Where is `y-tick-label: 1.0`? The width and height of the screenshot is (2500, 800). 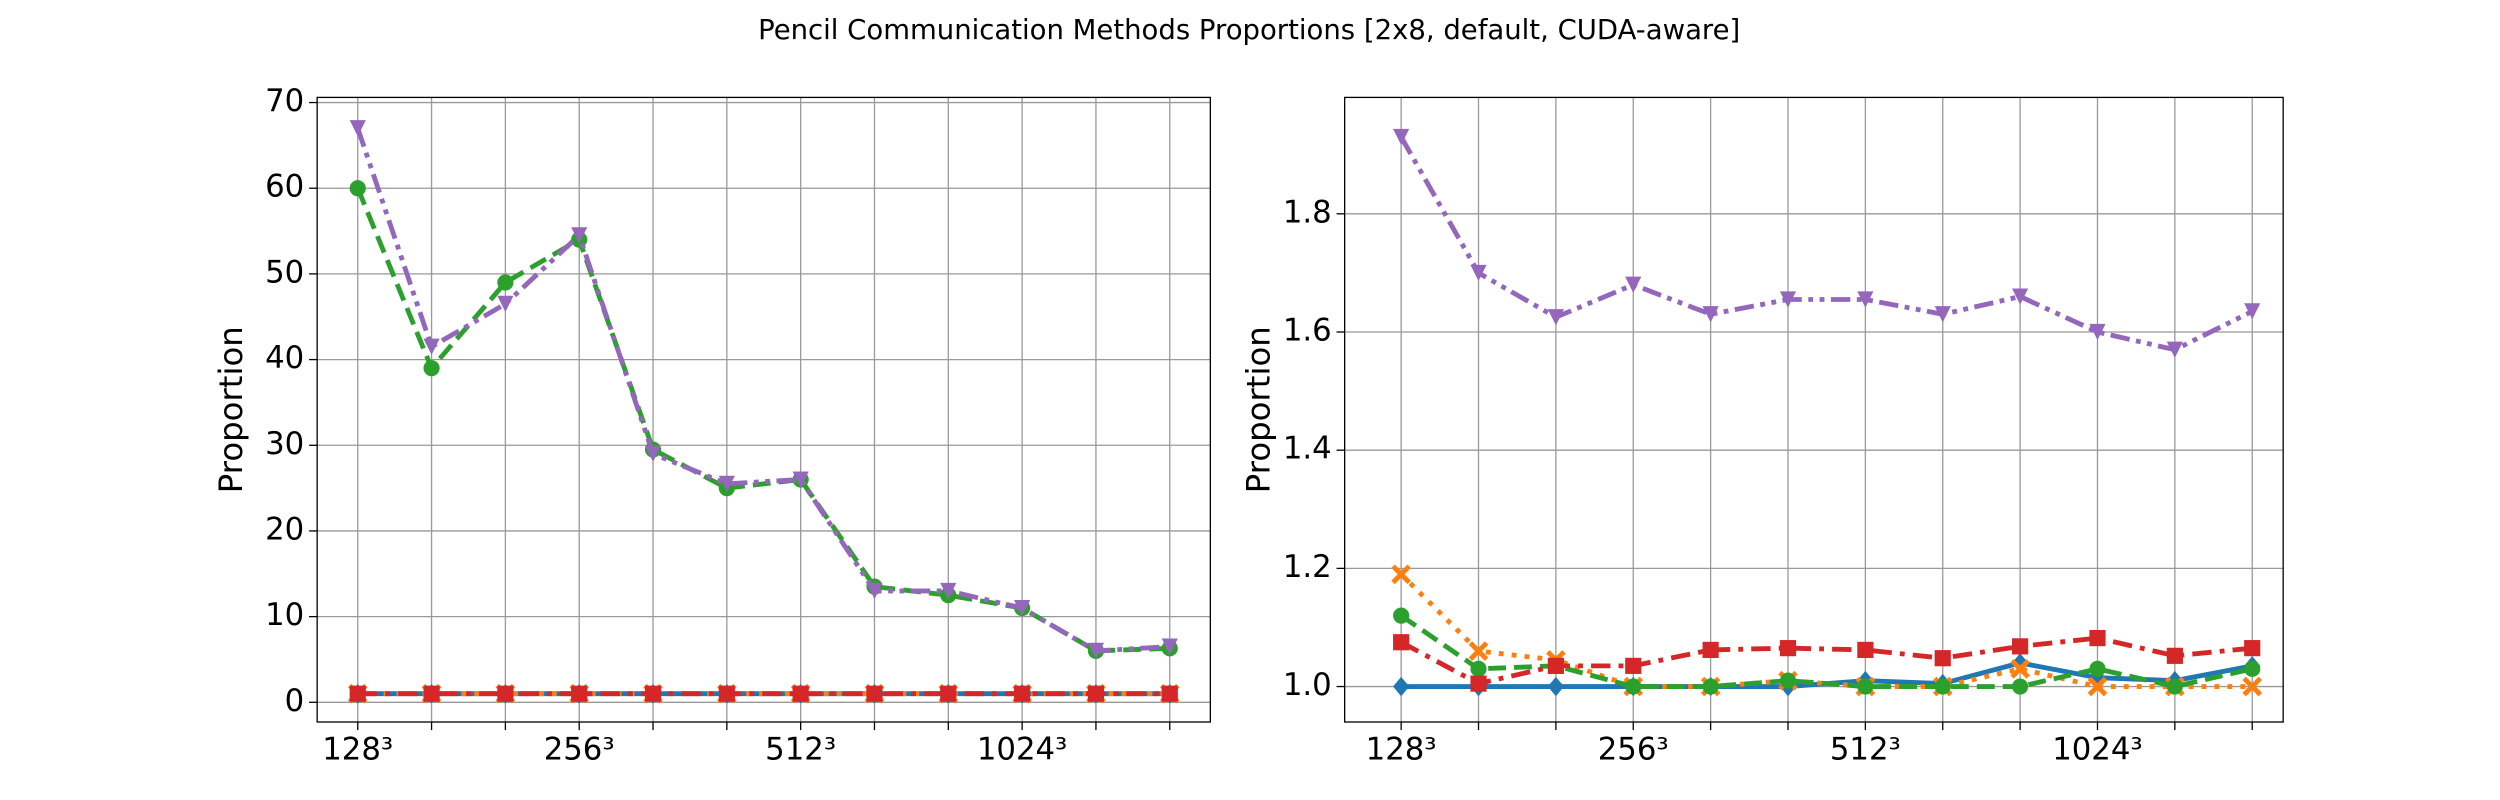
y-tick-label: 1.0 is located at coordinates (1307, 685).